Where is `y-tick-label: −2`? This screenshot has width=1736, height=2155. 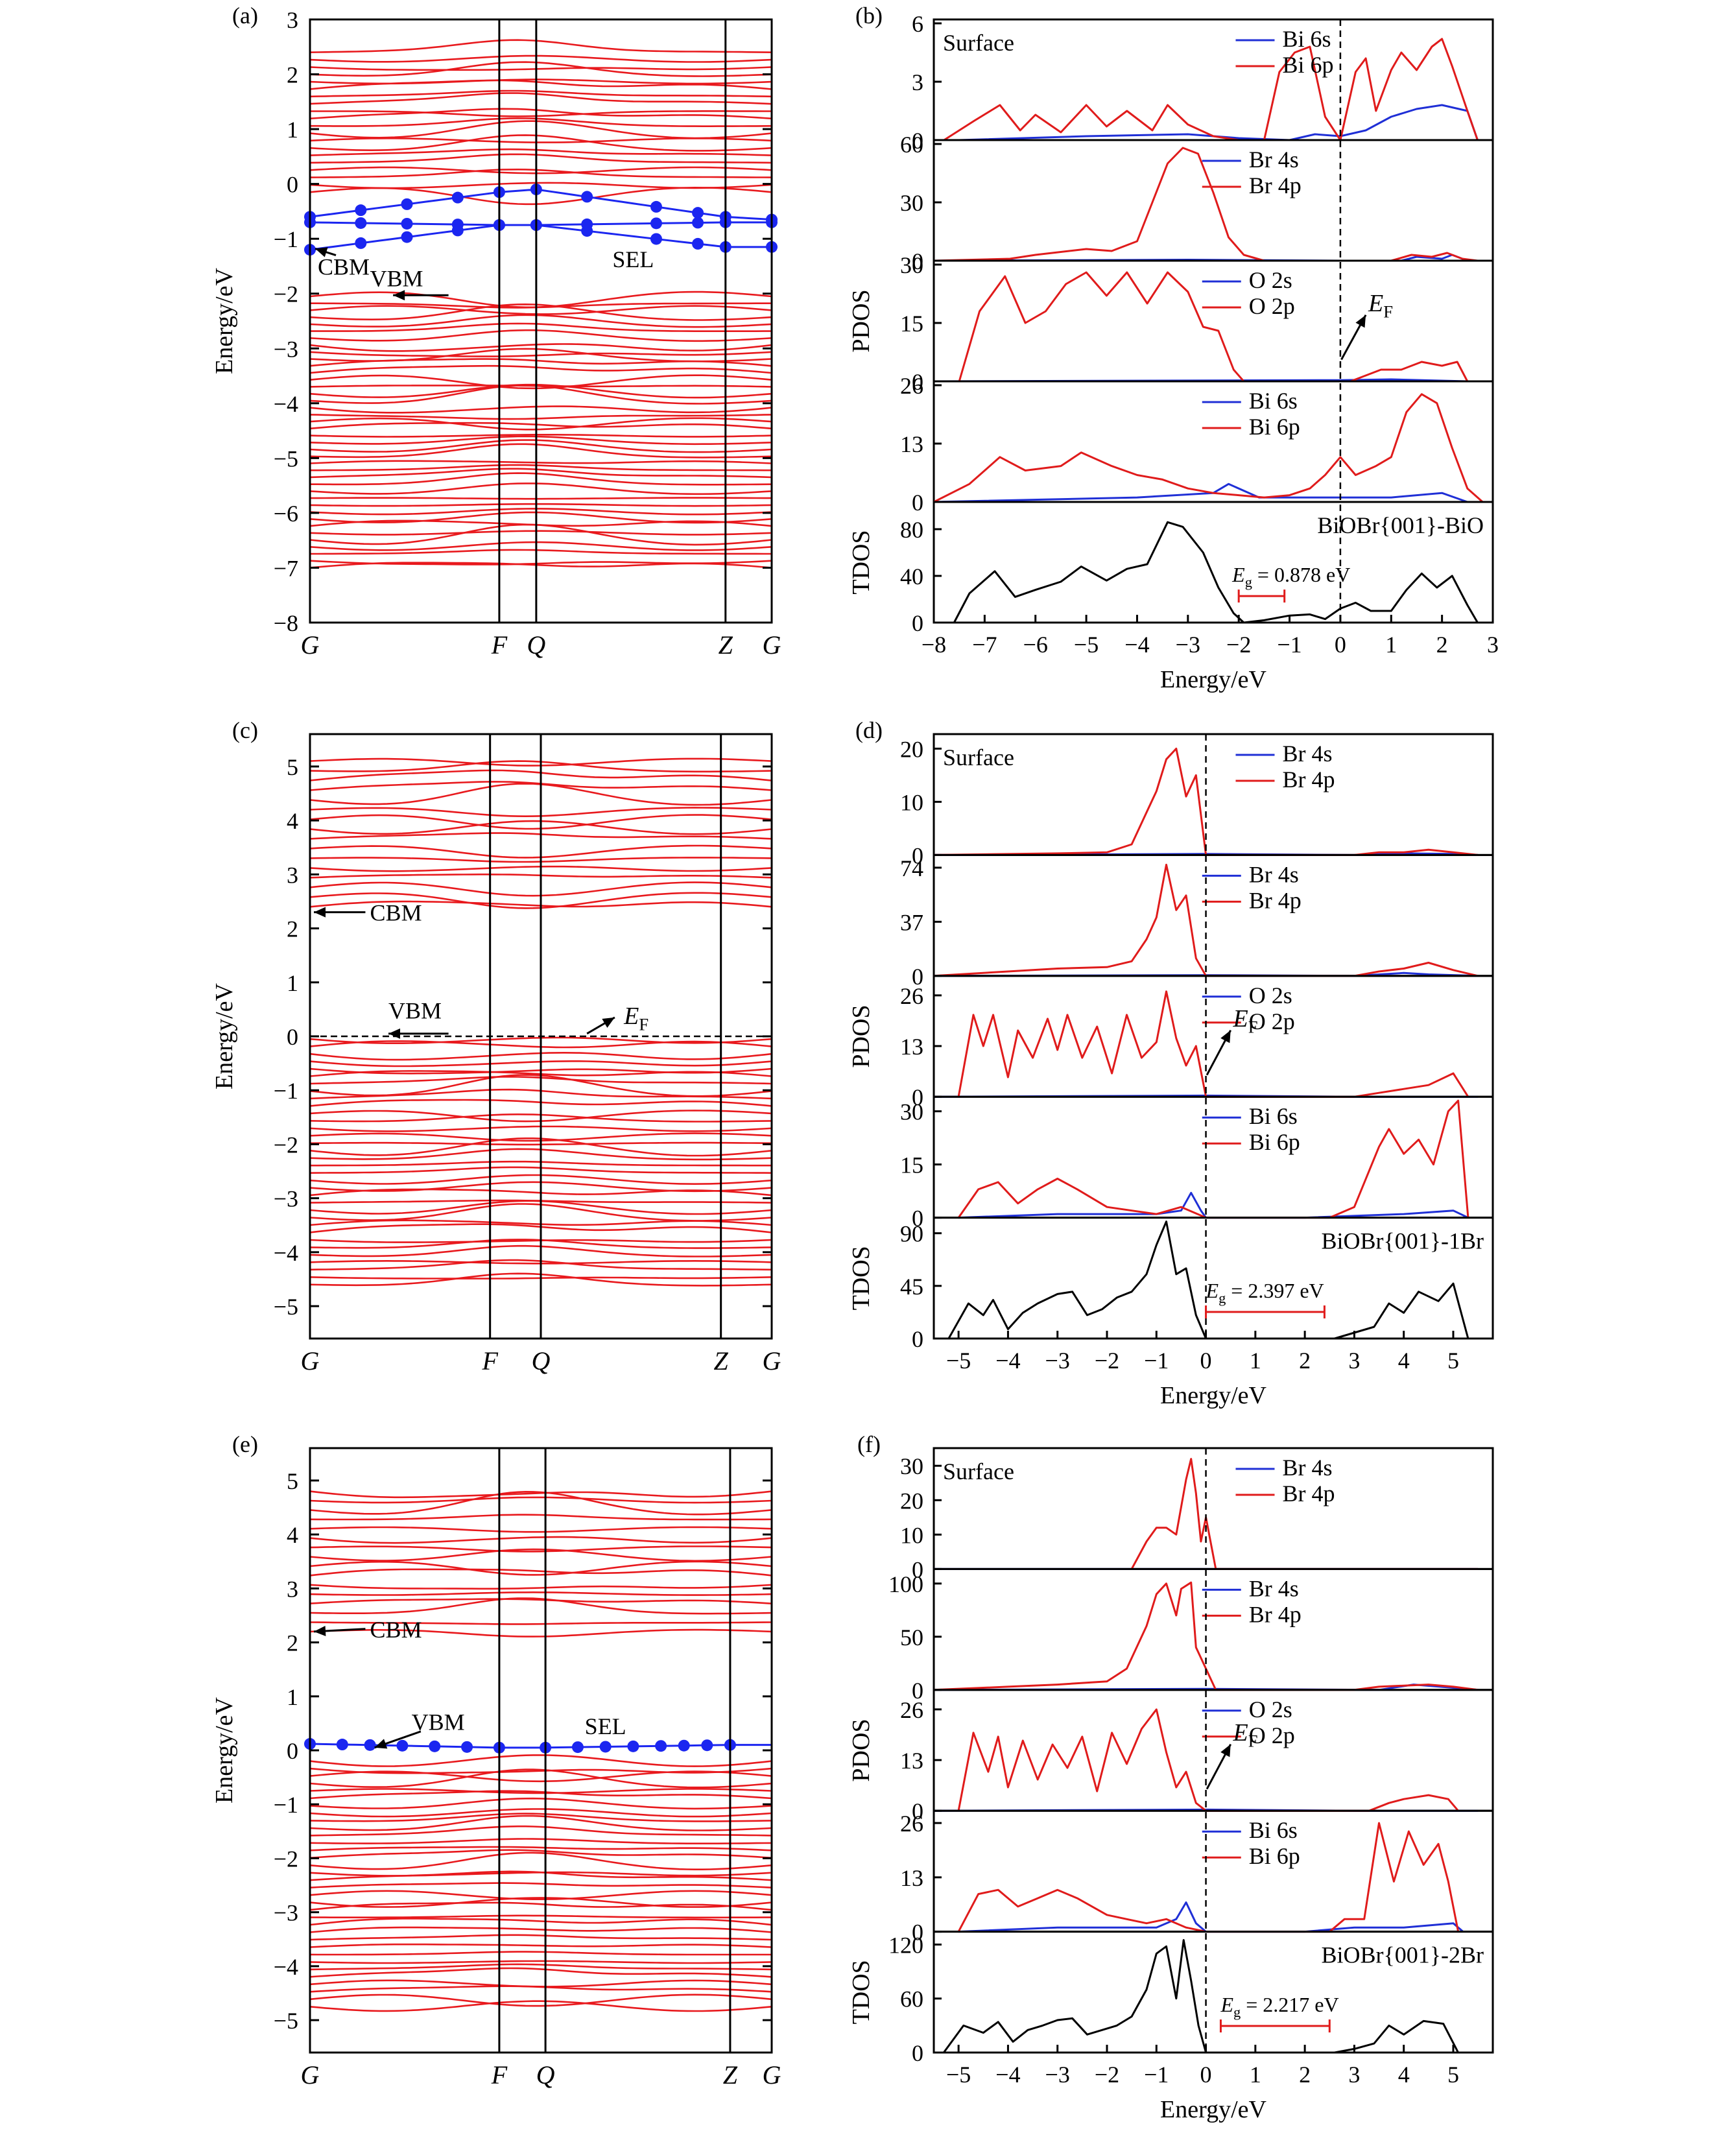
y-tick-label: −2 is located at coordinates (286, 294).